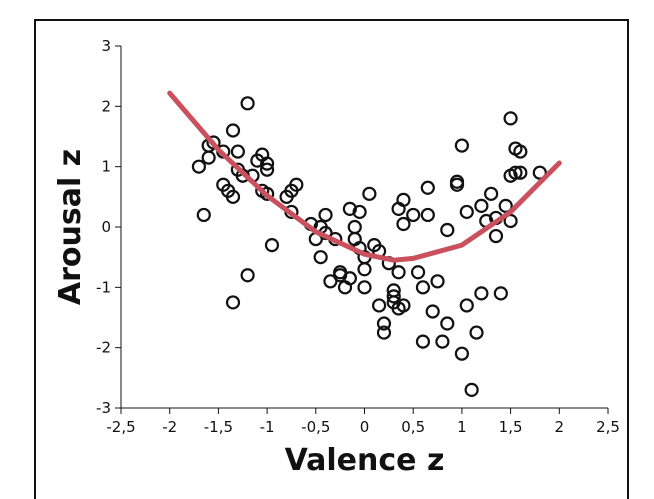 The height and width of the screenshot is (499, 654). I want to click on y-axis-title: Arousal z, so click(70, 227).